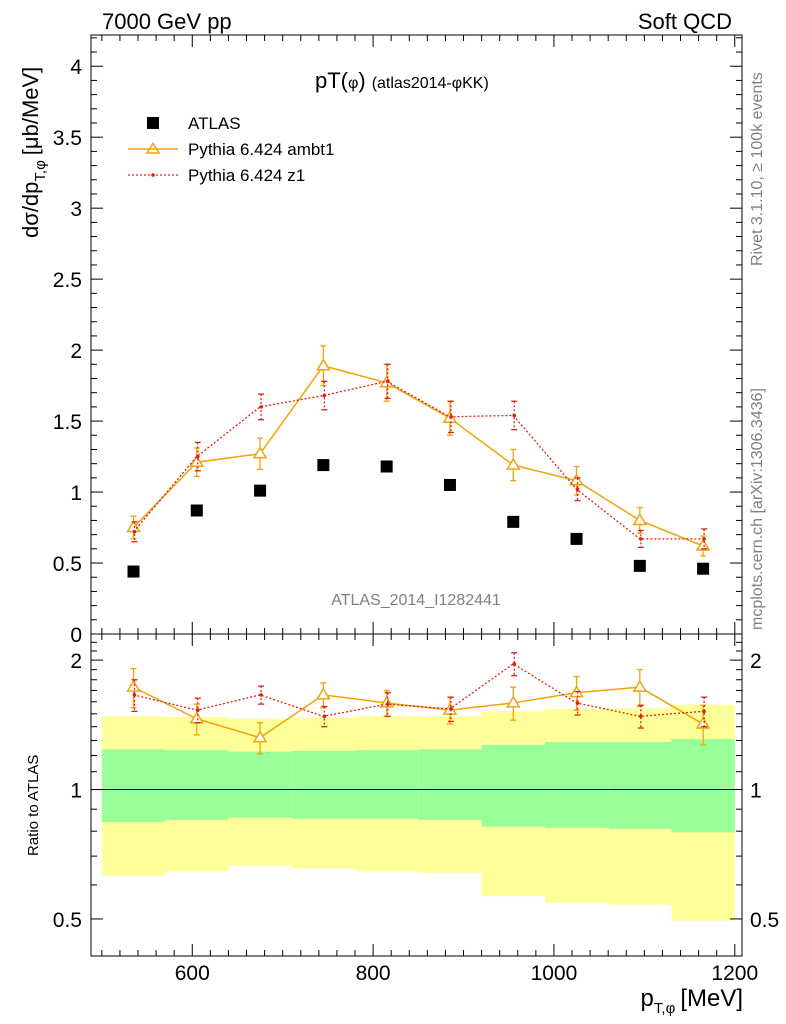 This screenshot has height=1024, width=786. What do you see at coordinates (332, 80) in the screenshot?
I see `plot-title-main: pT(` at bounding box center [332, 80].